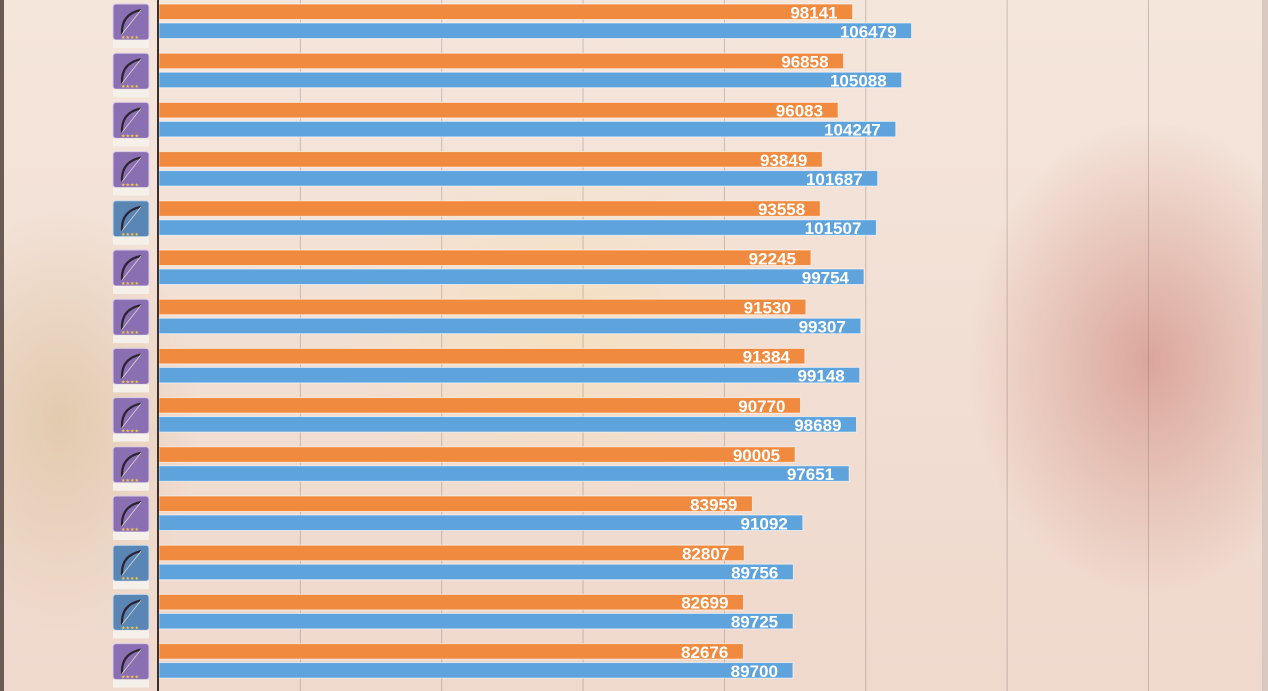  What do you see at coordinates (781, 209) in the screenshot?
I see `bar-label-orange: 93558` at bounding box center [781, 209].